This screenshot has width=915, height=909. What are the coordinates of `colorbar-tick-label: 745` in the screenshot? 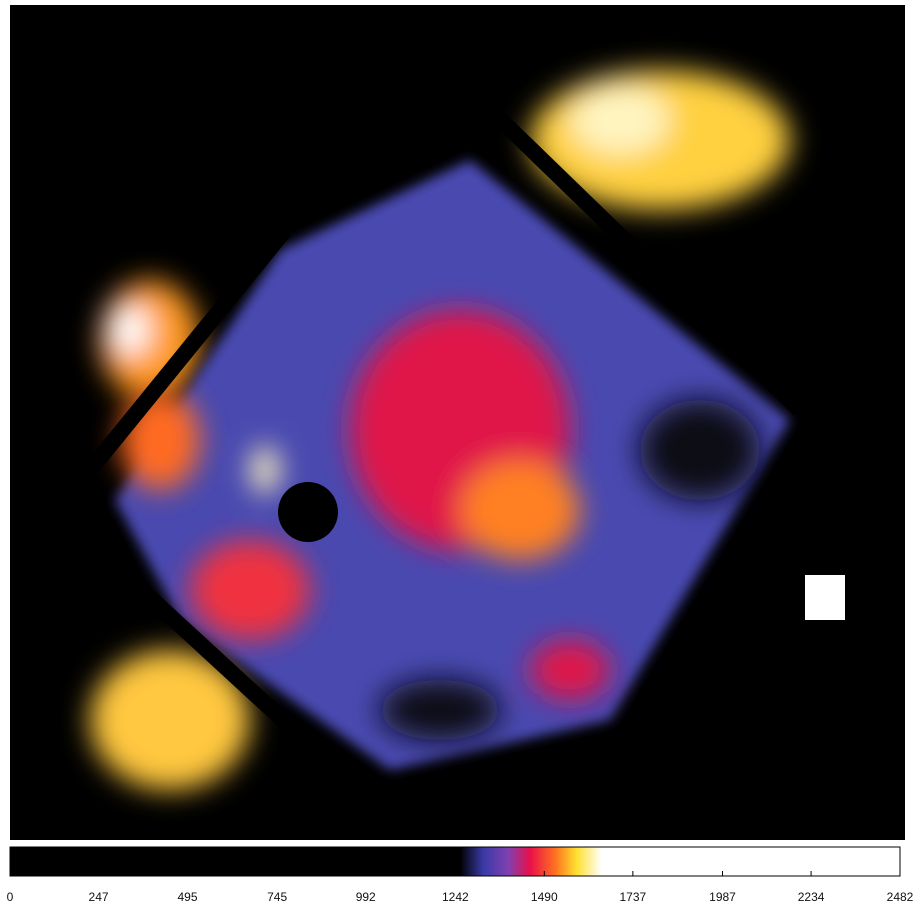 It's located at (277, 897).